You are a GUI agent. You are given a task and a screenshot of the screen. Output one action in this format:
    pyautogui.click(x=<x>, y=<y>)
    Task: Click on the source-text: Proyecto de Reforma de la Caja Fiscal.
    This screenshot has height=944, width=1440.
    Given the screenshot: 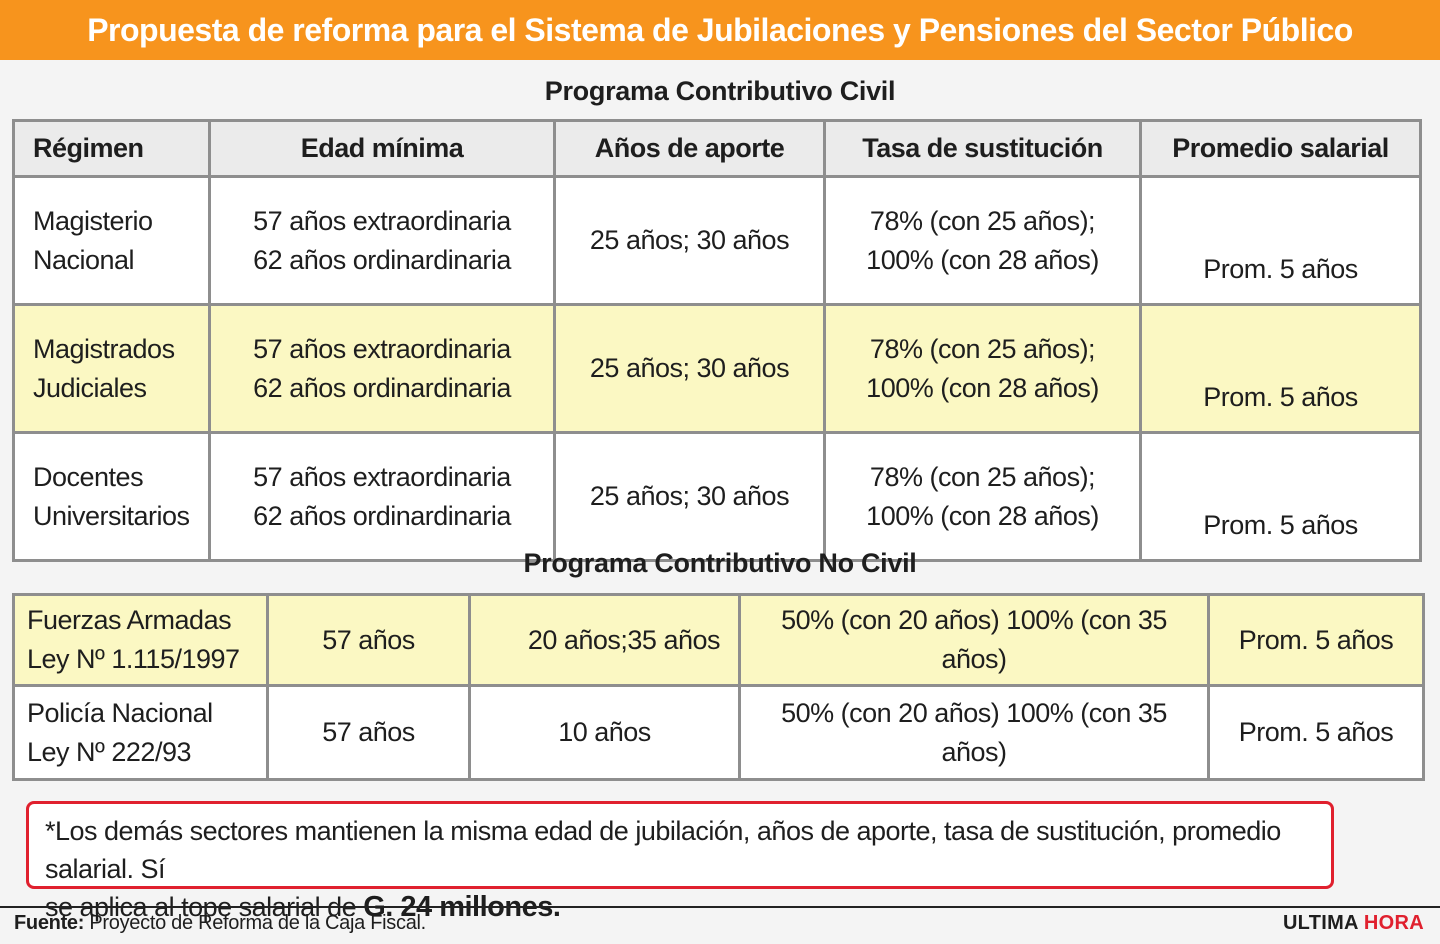 What is the action you would take?
    pyautogui.click(x=255, y=923)
    